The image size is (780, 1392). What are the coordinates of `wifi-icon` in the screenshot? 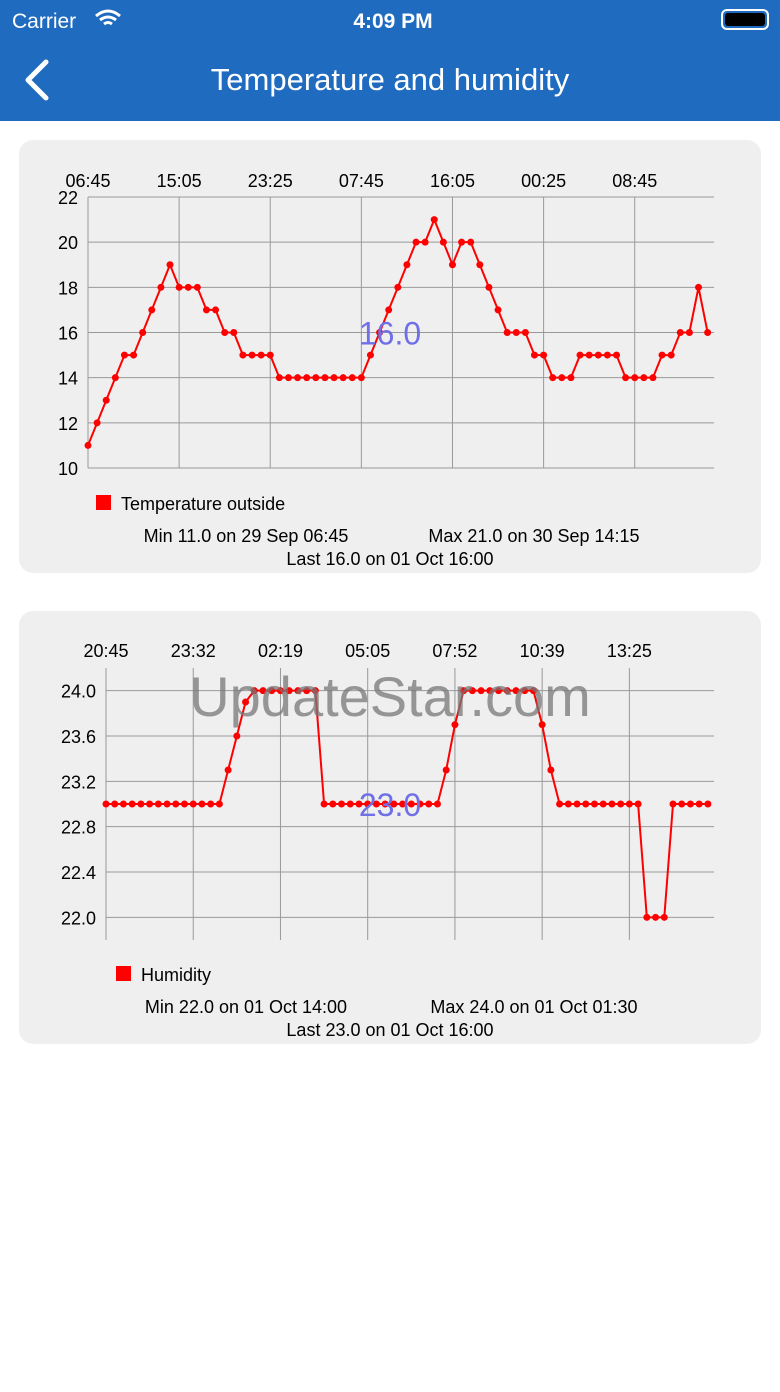 It's located at (108, 17).